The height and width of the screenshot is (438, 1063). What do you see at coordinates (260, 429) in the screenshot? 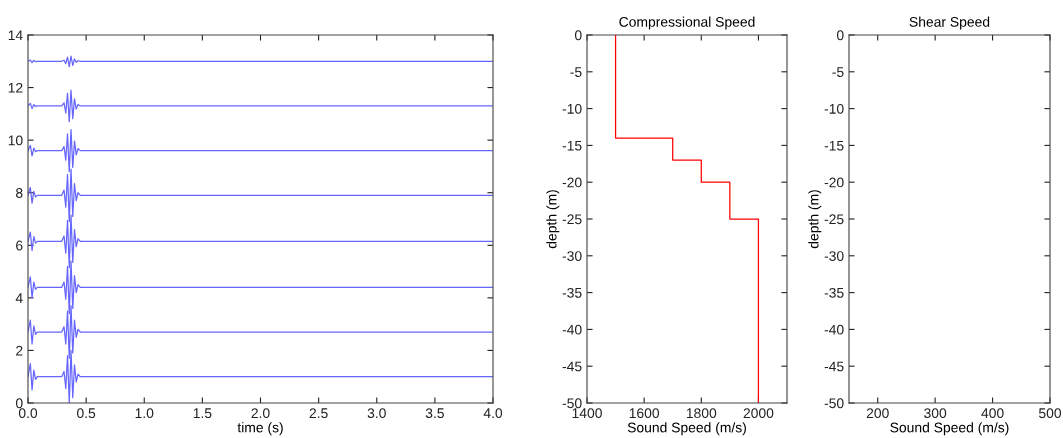
I see `x-axis-title: time (s)` at bounding box center [260, 429].